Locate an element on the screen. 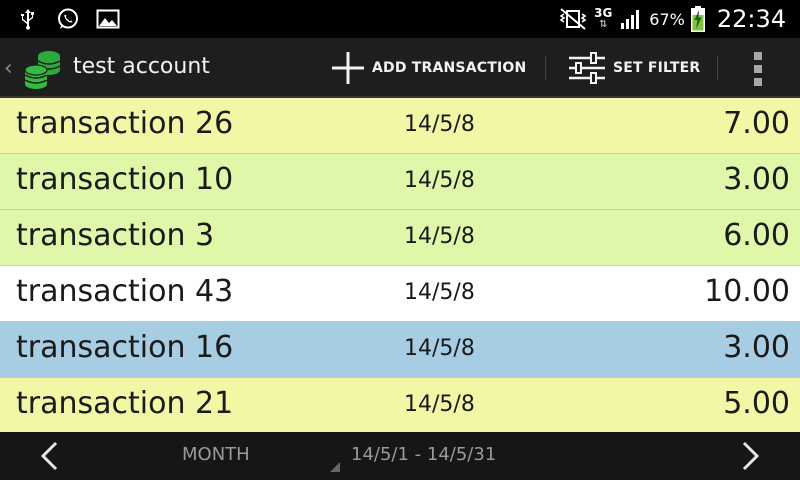 The image size is (800, 480). set-filter-label: SET FILTER is located at coordinates (657, 68).